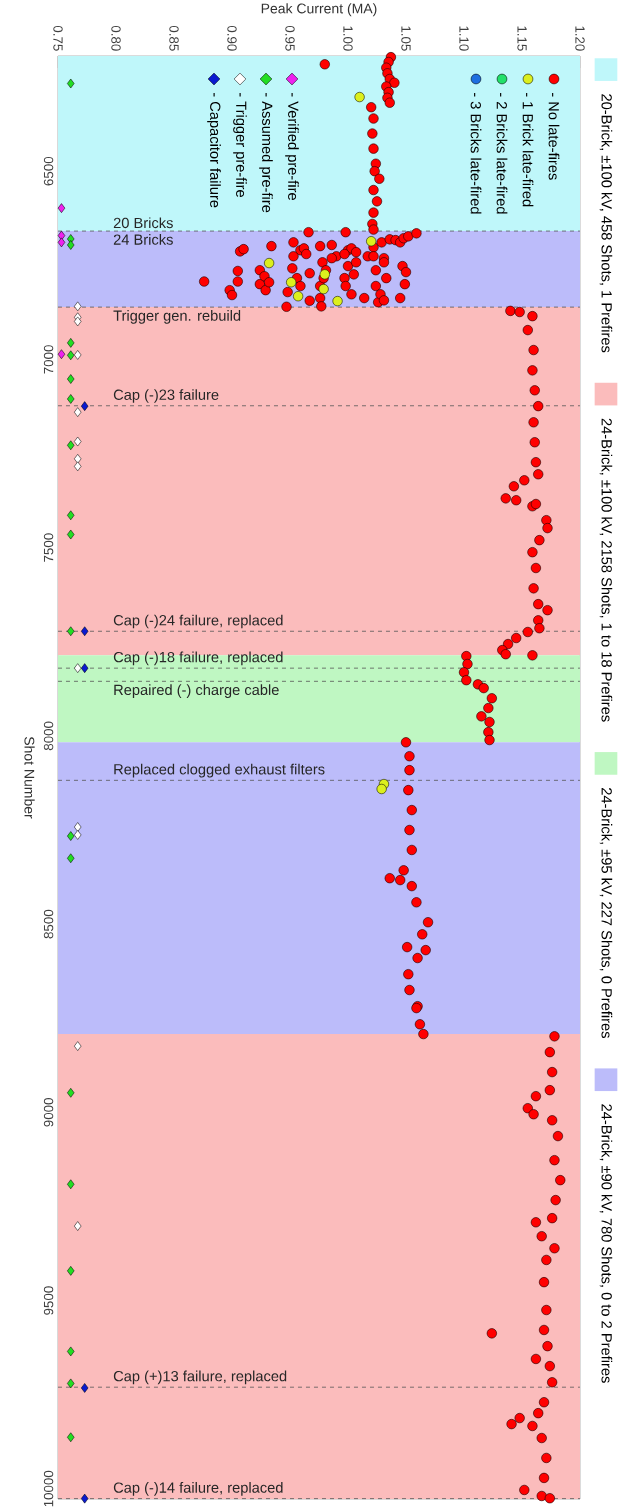  I want to click on y-tick-label: 10000, so click(48, 1488).